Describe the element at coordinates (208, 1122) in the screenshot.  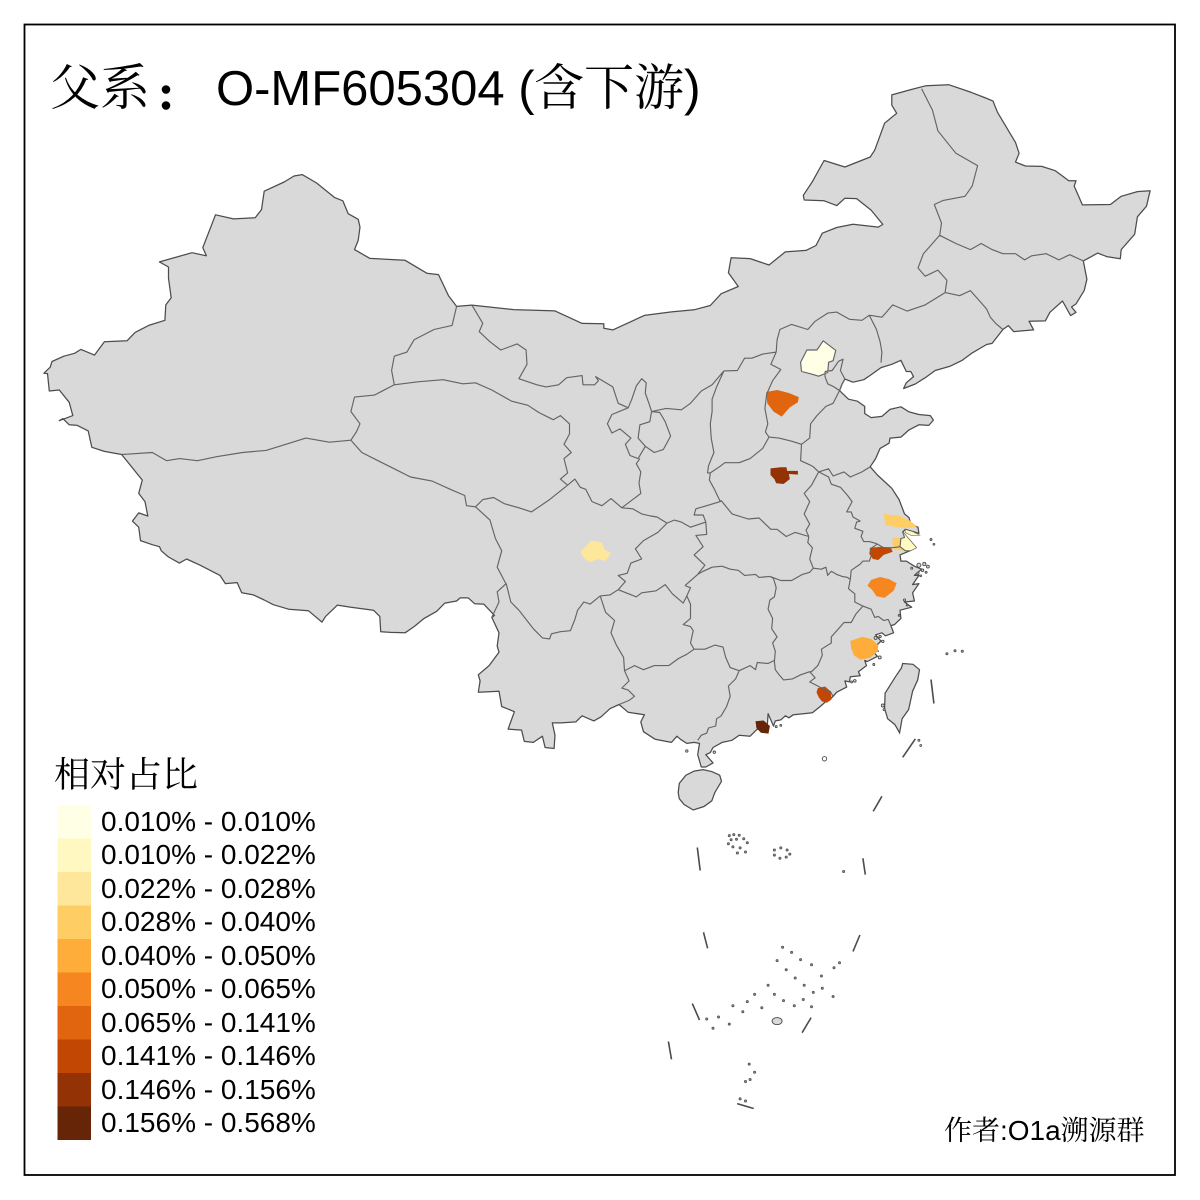
I see `svg-text: 0.156% - 0.568%` at that location.